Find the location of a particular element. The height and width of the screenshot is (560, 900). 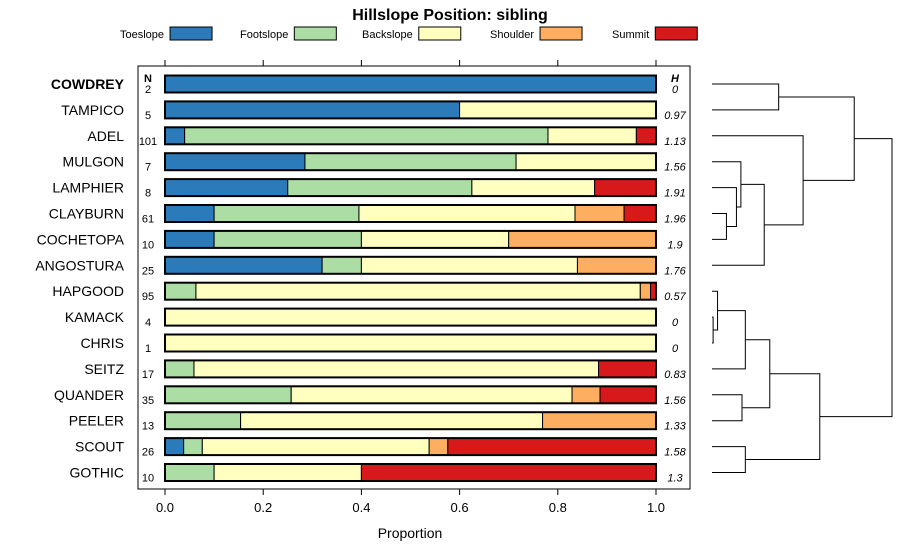

bar-row-adel: ADEL 101 1.13 is located at coordinates (387, 137).